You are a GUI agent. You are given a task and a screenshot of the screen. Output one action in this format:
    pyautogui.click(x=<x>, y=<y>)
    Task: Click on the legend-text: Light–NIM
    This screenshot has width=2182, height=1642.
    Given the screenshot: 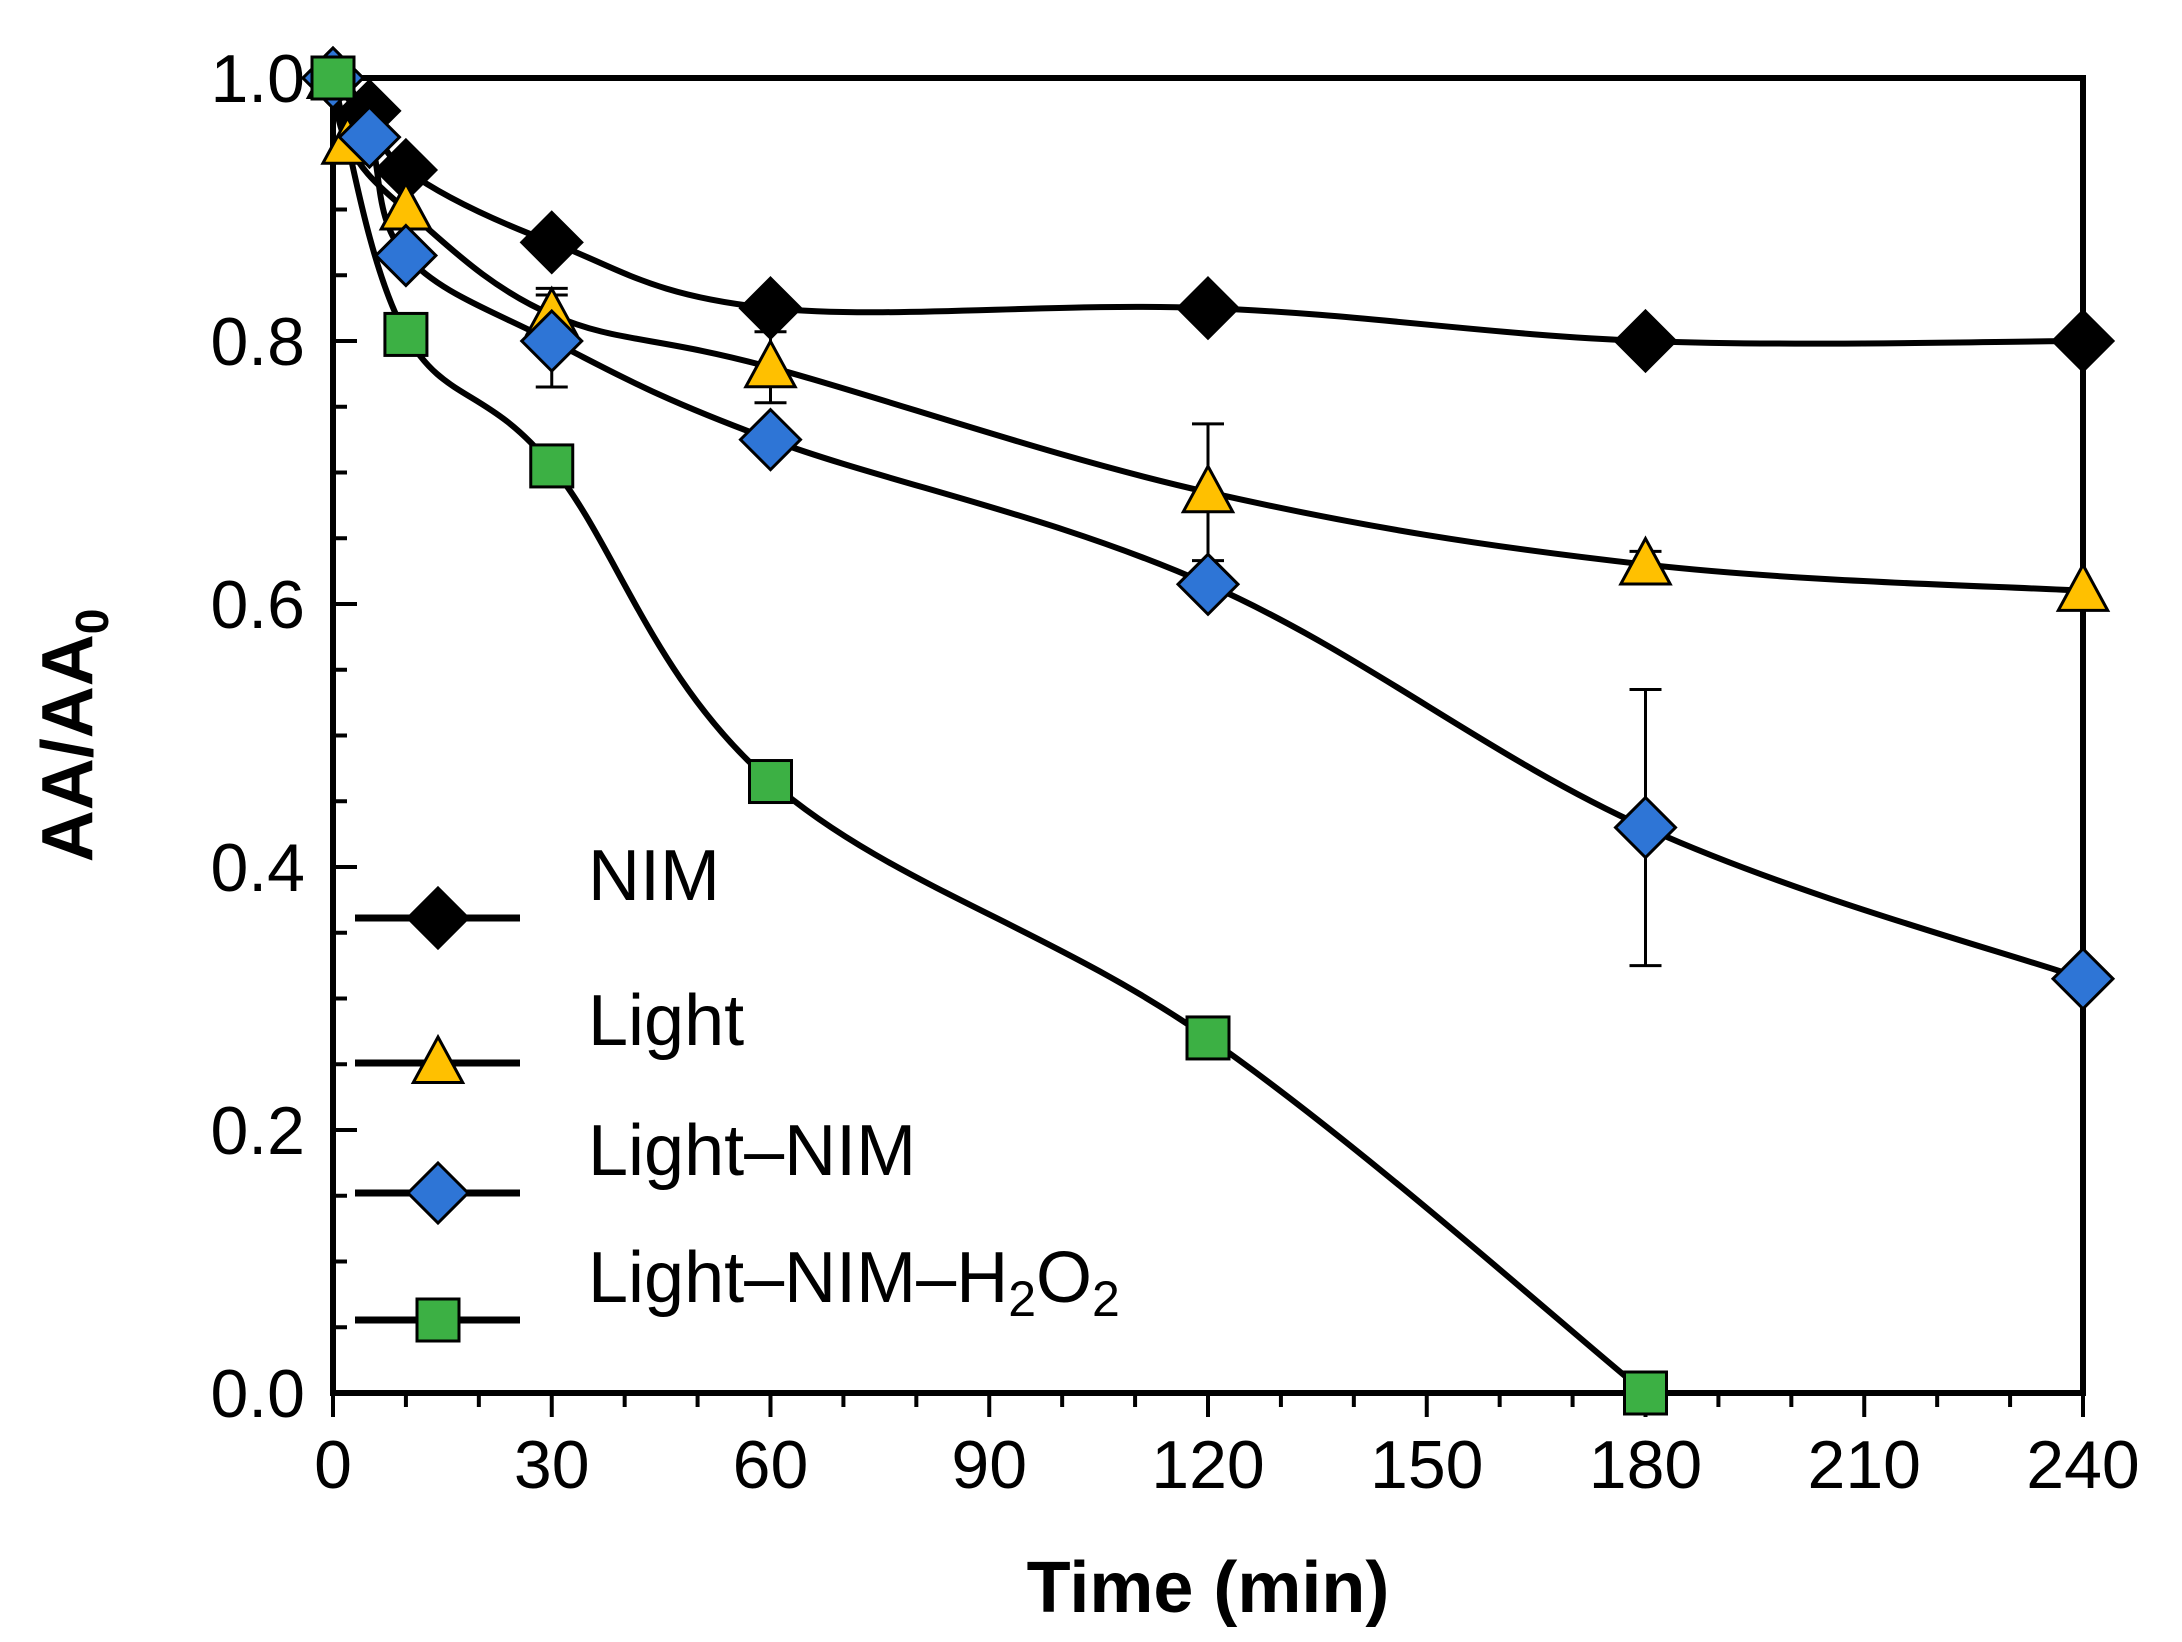 What is the action you would take?
    pyautogui.click(x=752, y=1151)
    